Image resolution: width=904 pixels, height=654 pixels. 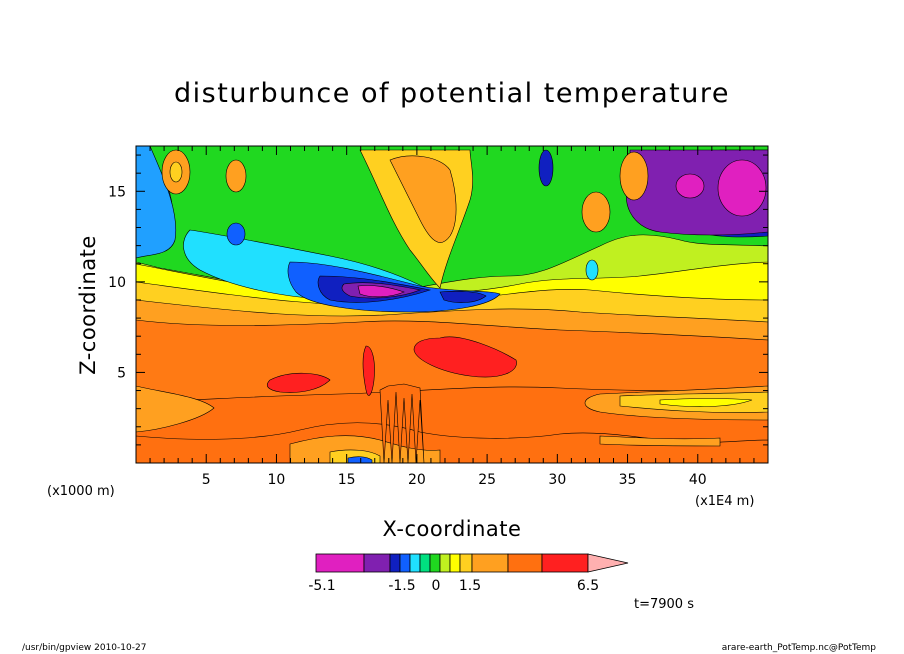 What do you see at coordinates (628, 480) in the screenshot?
I see `x-tick-label: 35` at bounding box center [628, 480].